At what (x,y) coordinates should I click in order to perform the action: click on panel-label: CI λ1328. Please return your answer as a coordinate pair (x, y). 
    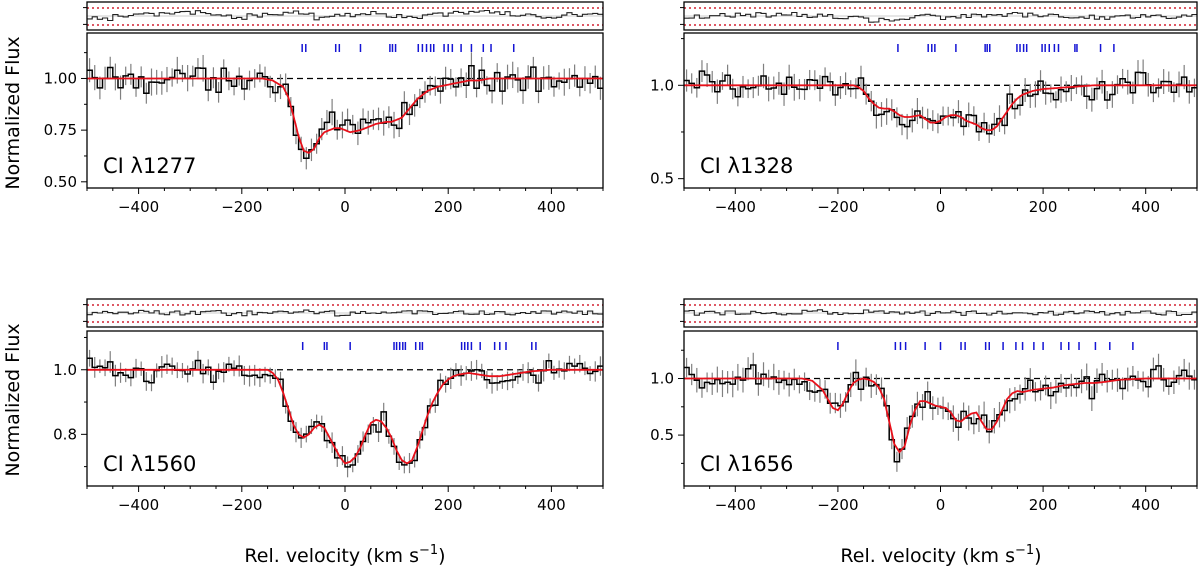
    Looking at the image, I should click on (746, 166).